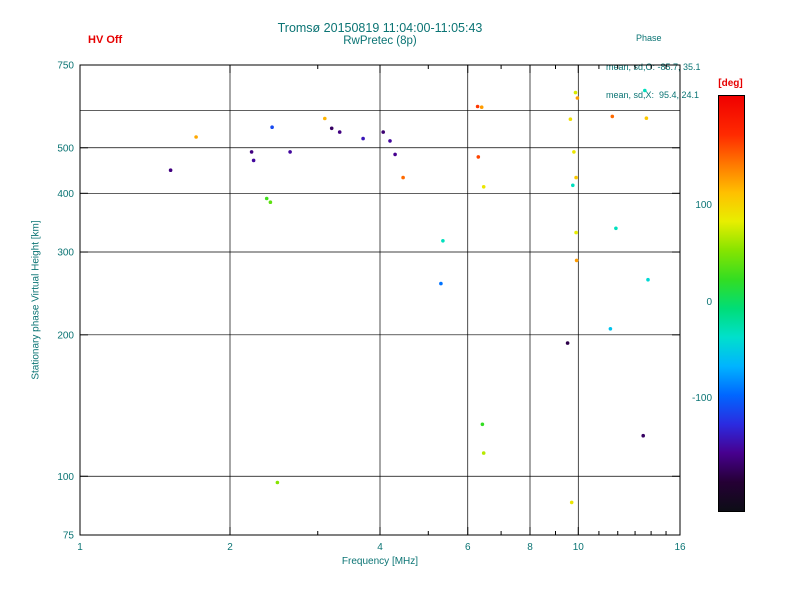 The height and width of the screenshot is (600, 800). What do you see at coordinates (65, 148) in the screenshot?
I see `y-tick-label: 500` at bounding box center [65, 148].